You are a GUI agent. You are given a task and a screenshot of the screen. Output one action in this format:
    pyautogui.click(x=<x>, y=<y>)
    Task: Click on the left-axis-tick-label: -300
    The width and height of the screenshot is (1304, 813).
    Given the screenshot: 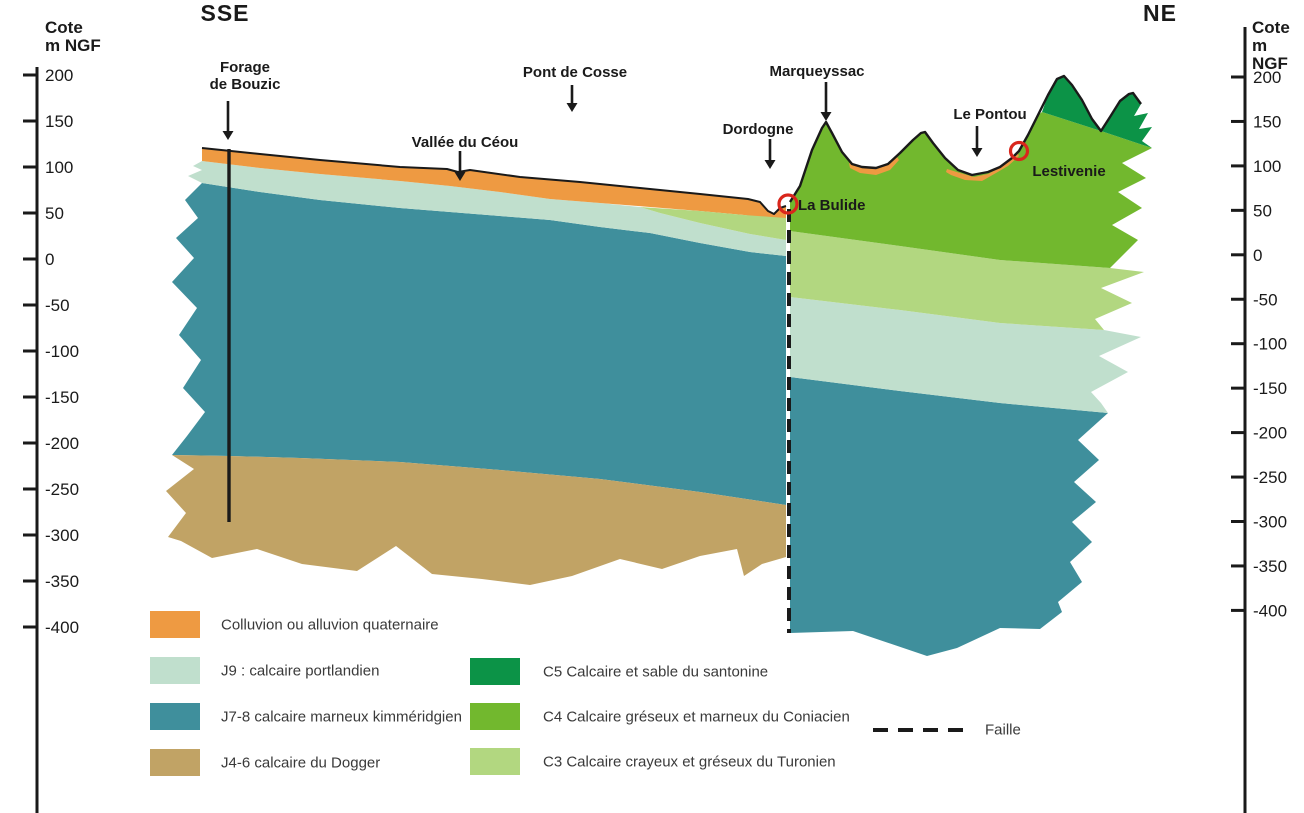 What is the action you would take?
    pyautogui.click(x=62, y=535)
    